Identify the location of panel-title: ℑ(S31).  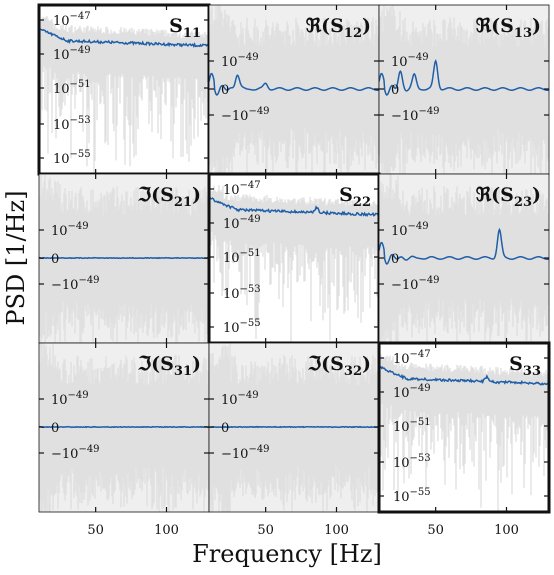
(169, 366).